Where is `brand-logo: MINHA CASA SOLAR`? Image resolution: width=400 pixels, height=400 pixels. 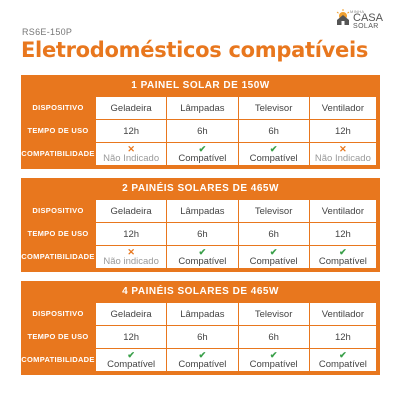
brand-logo: MINHA CASA SOLAR is located at coordinates (365, 19).